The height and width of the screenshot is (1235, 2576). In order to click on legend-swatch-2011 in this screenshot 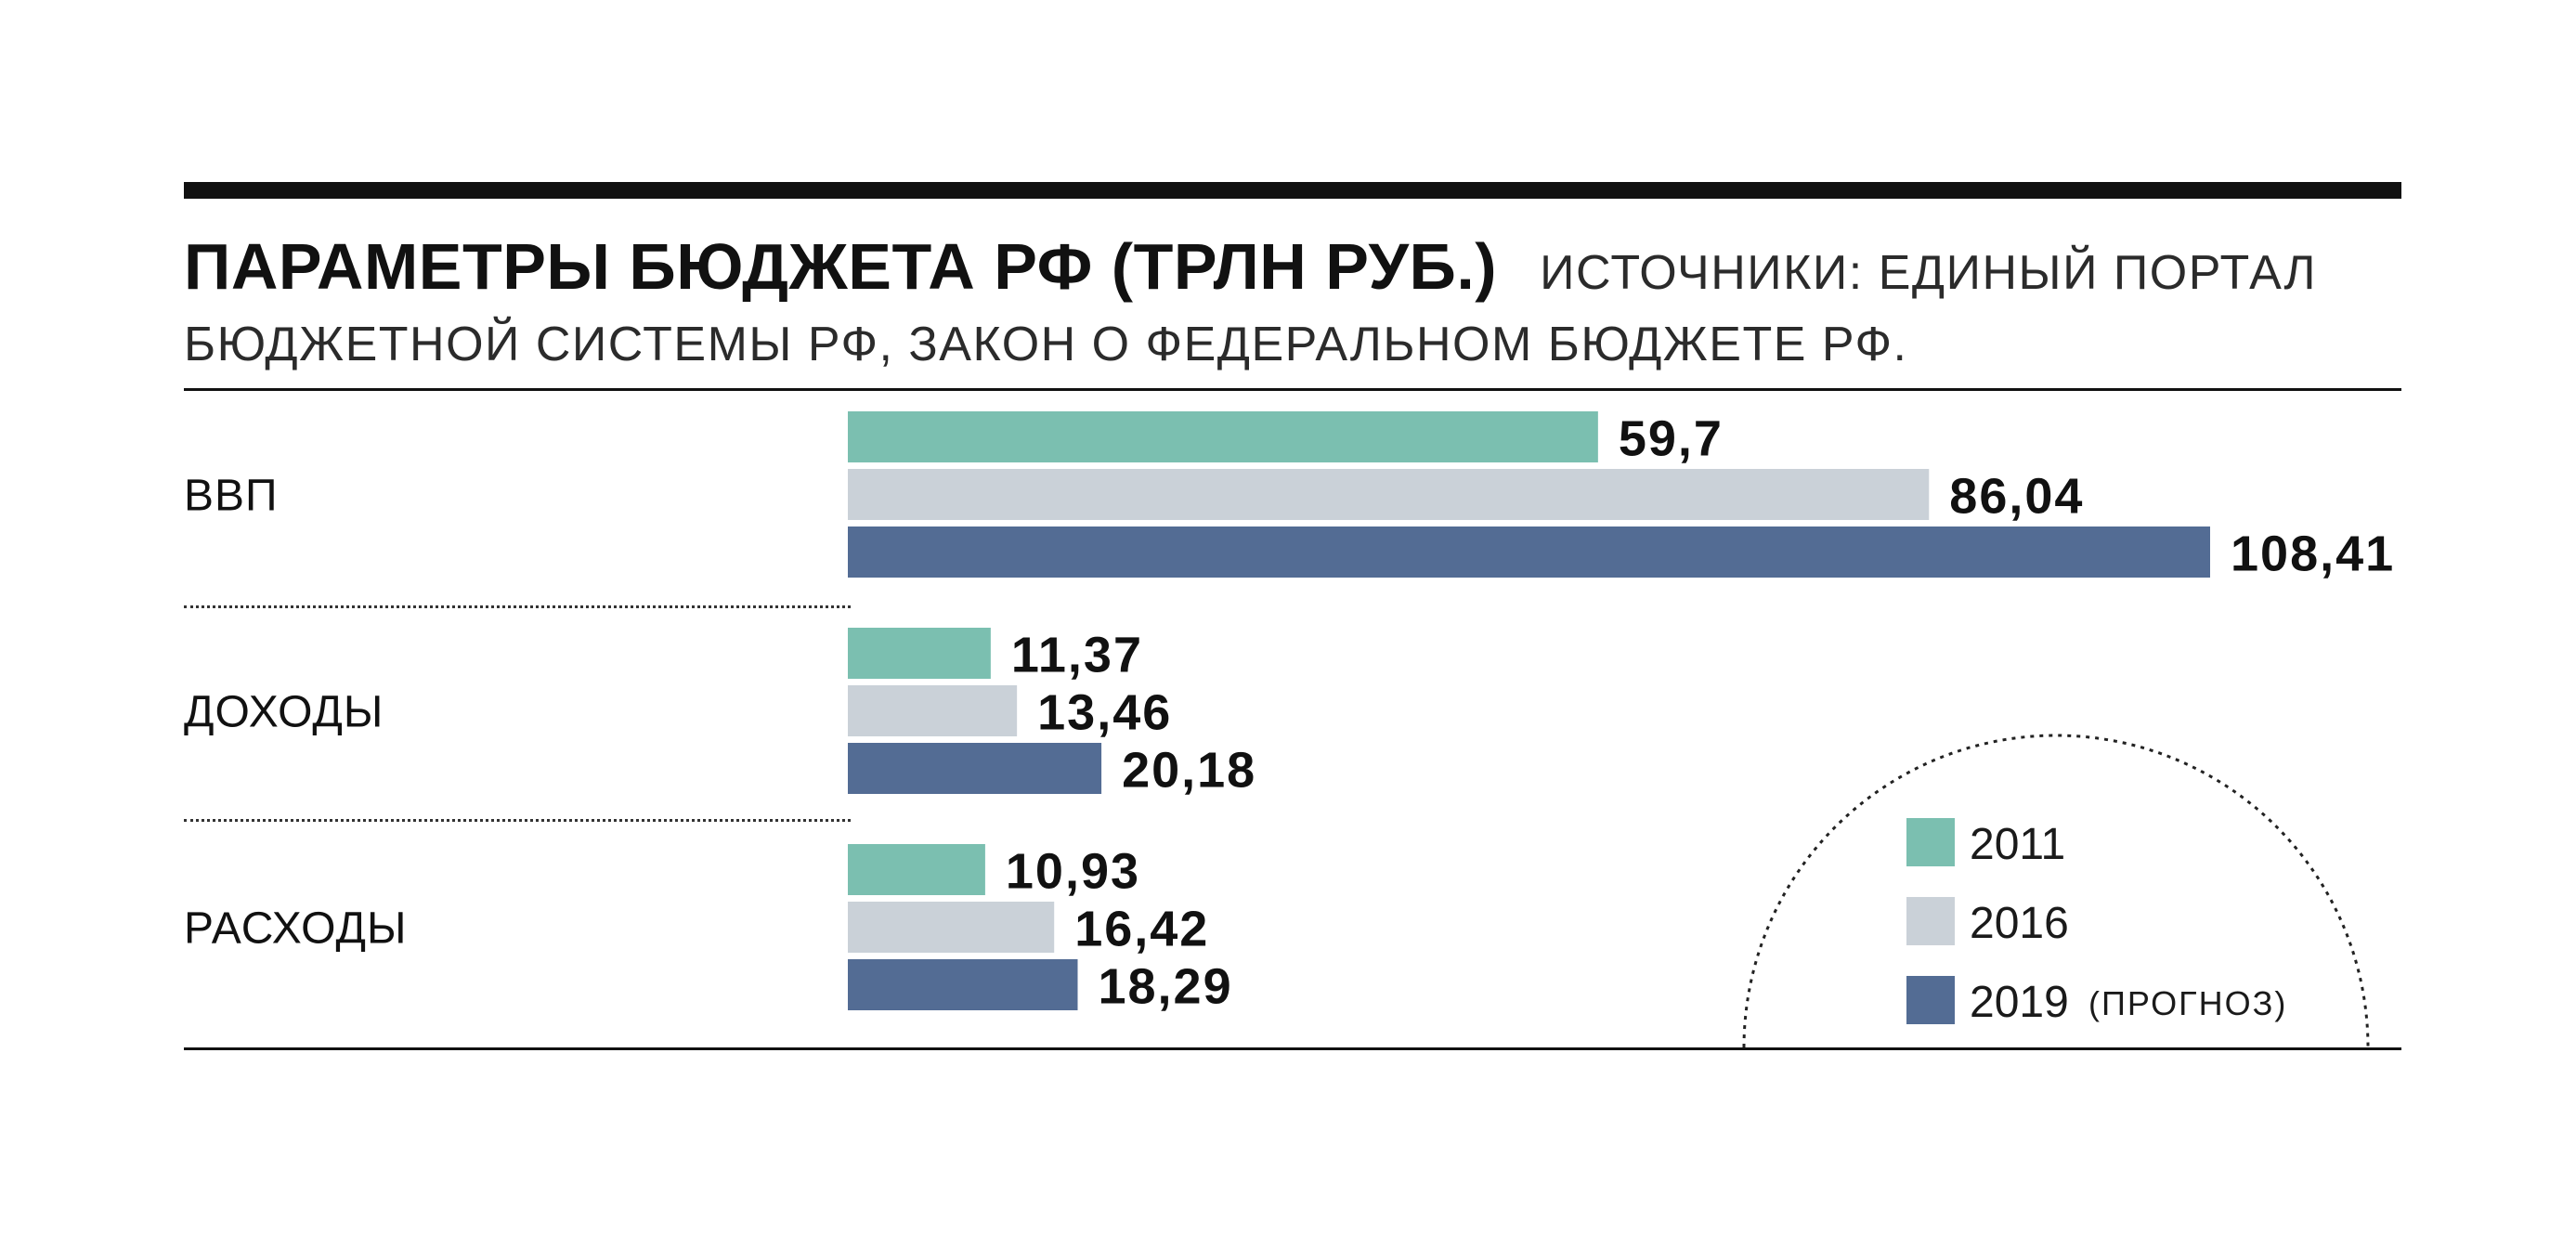, I will do `click(1930, 842)`.